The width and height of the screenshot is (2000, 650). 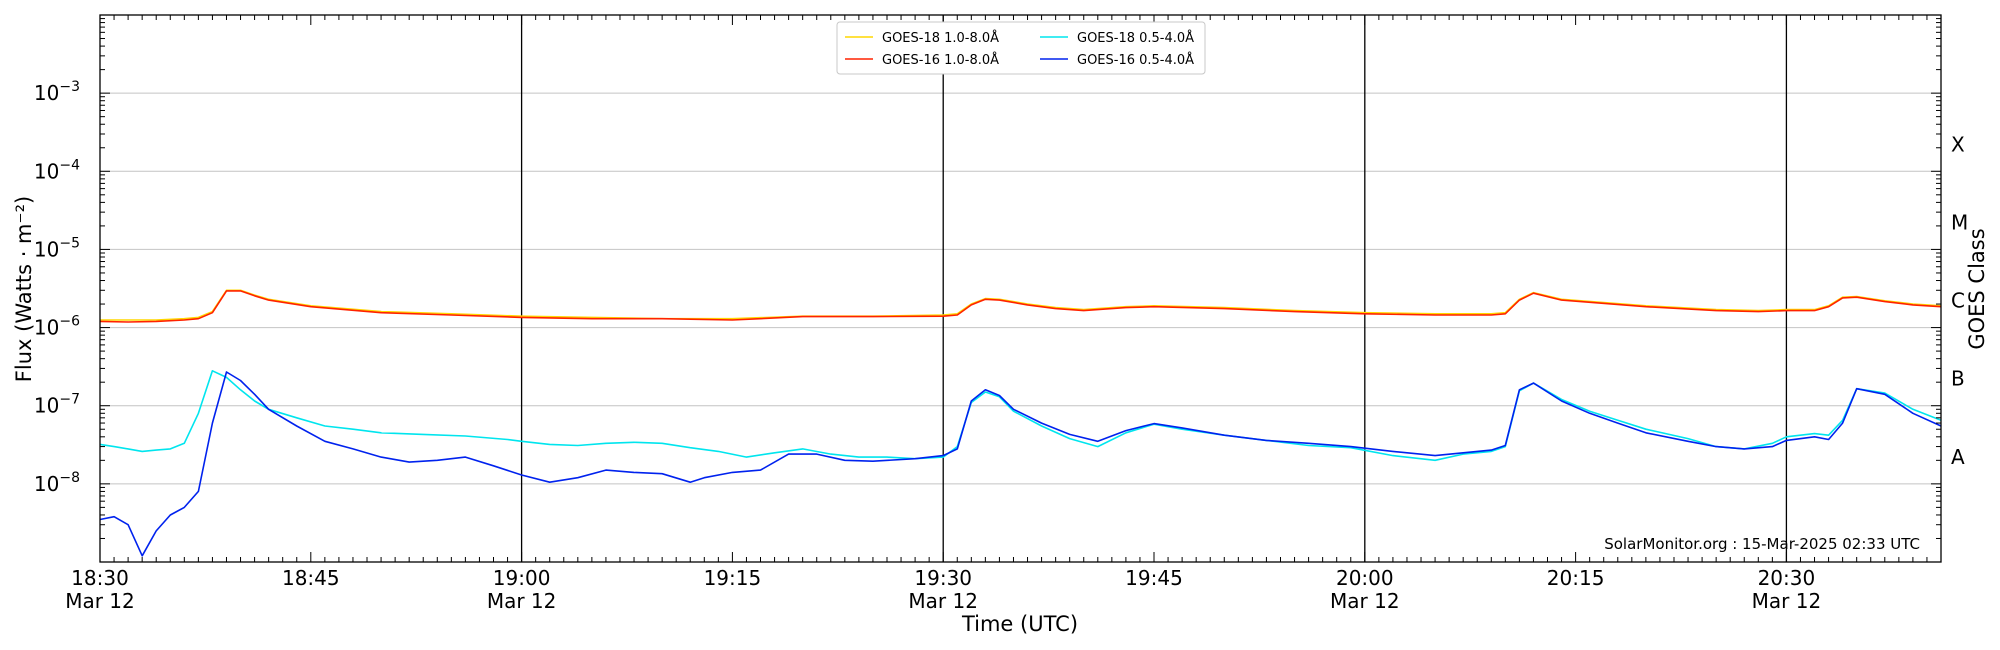 I want to click on y-axis-title: Flux (Watts · m⁻²), so click(x=24, y=289).